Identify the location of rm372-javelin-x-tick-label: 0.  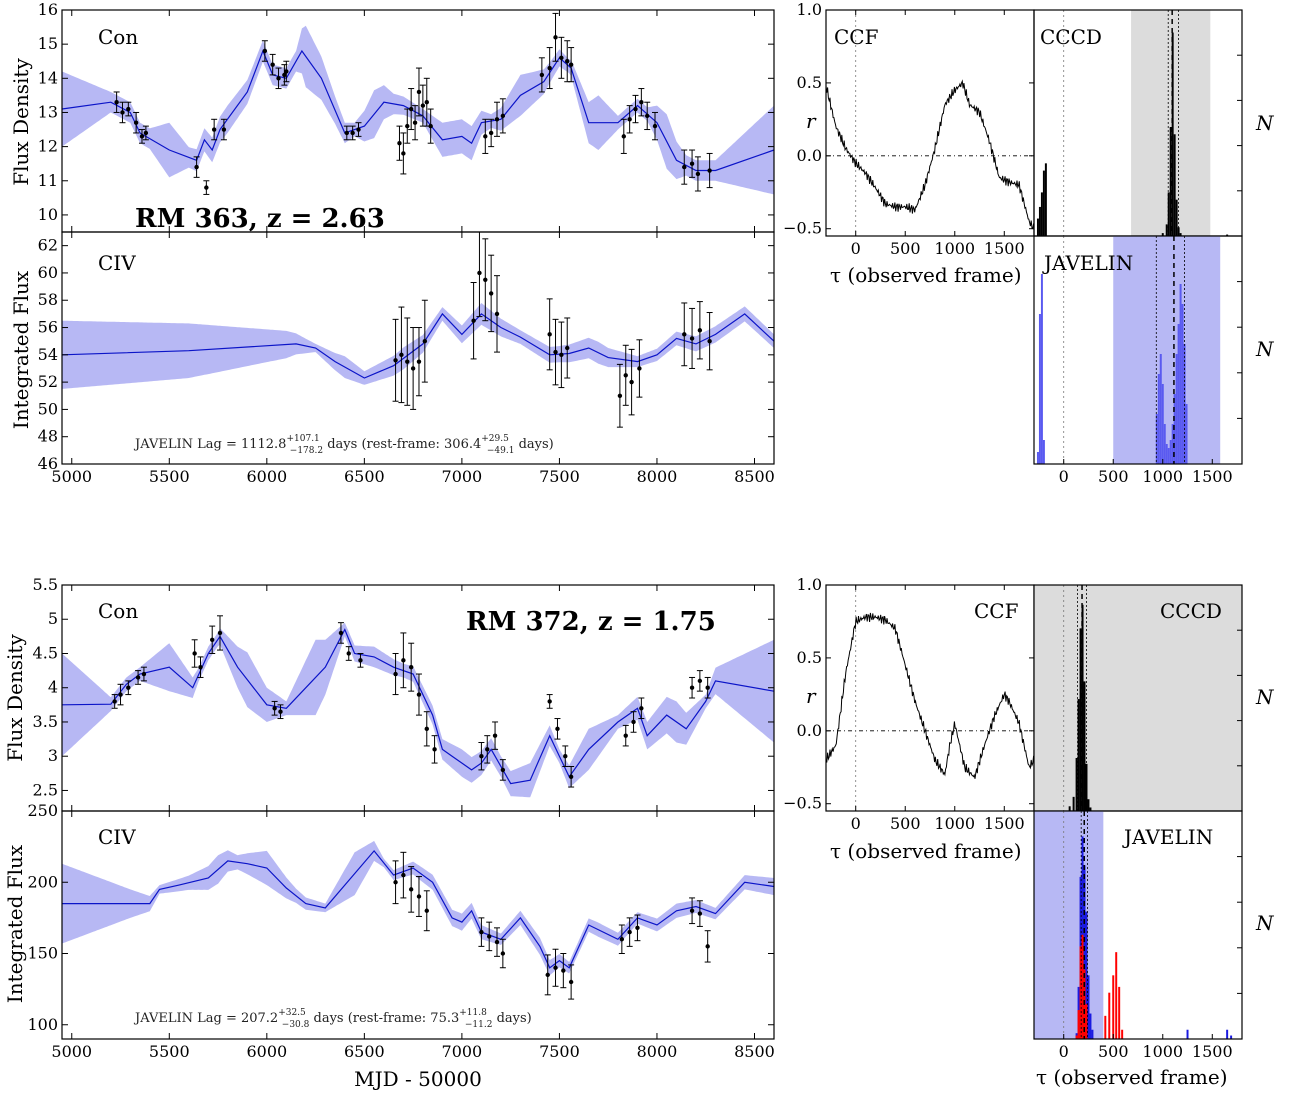
(1064, 1051).